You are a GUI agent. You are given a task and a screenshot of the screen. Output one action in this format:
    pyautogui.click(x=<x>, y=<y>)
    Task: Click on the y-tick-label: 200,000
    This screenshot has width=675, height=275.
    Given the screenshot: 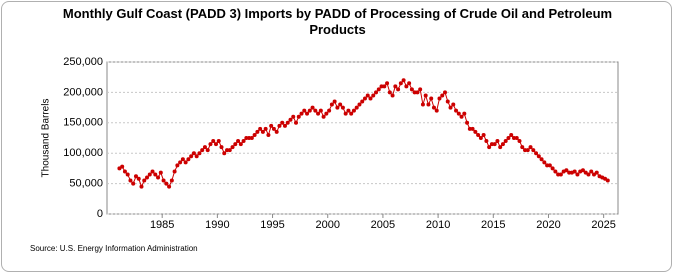 What is the action you would take?
    pyautogui.click(x=83, y=92)
    